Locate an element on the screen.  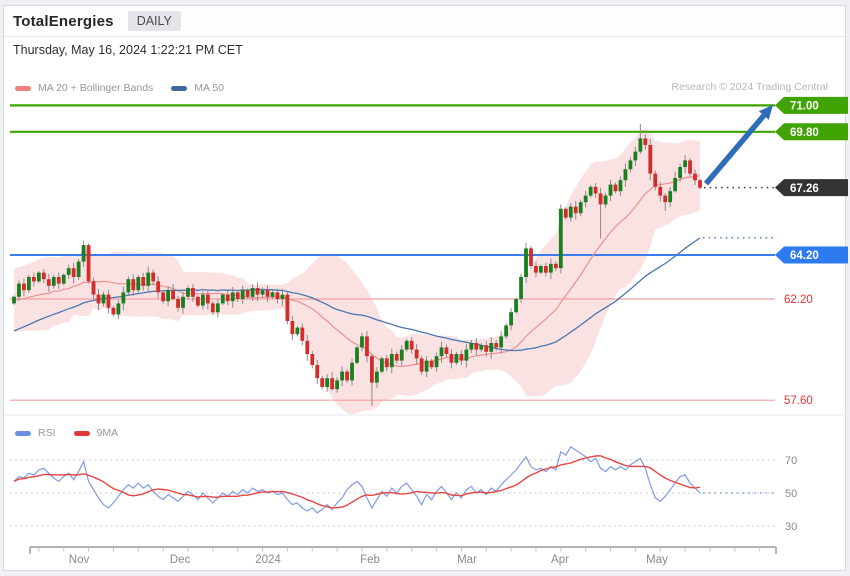
support-level-label: 62.20 is located at coordinates (798, 300).